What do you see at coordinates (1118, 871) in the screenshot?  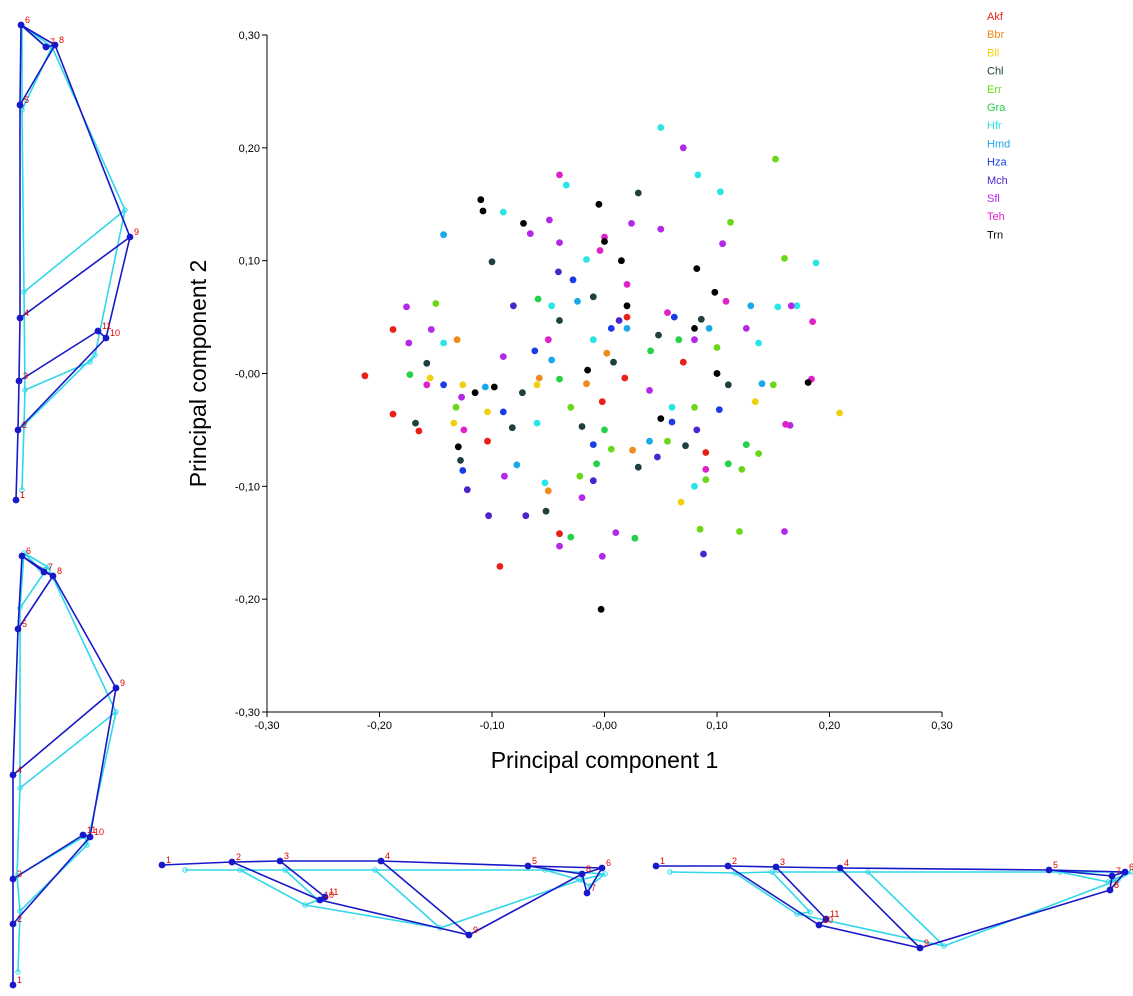 I see `landmark-label: 7` at bounding box center [1118, 871].